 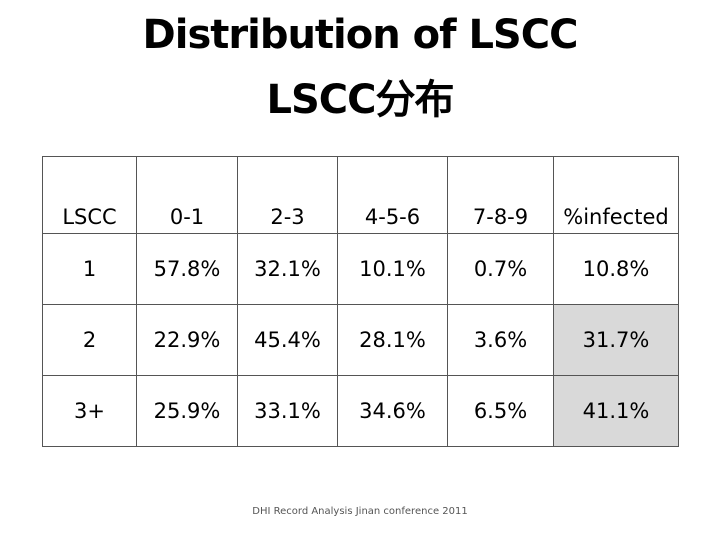 What do you see at coordinates (360, 35) in the screenshot?
I see `slide-title-line-1: Distribution of LSCC` at bounding box center [360, 35].